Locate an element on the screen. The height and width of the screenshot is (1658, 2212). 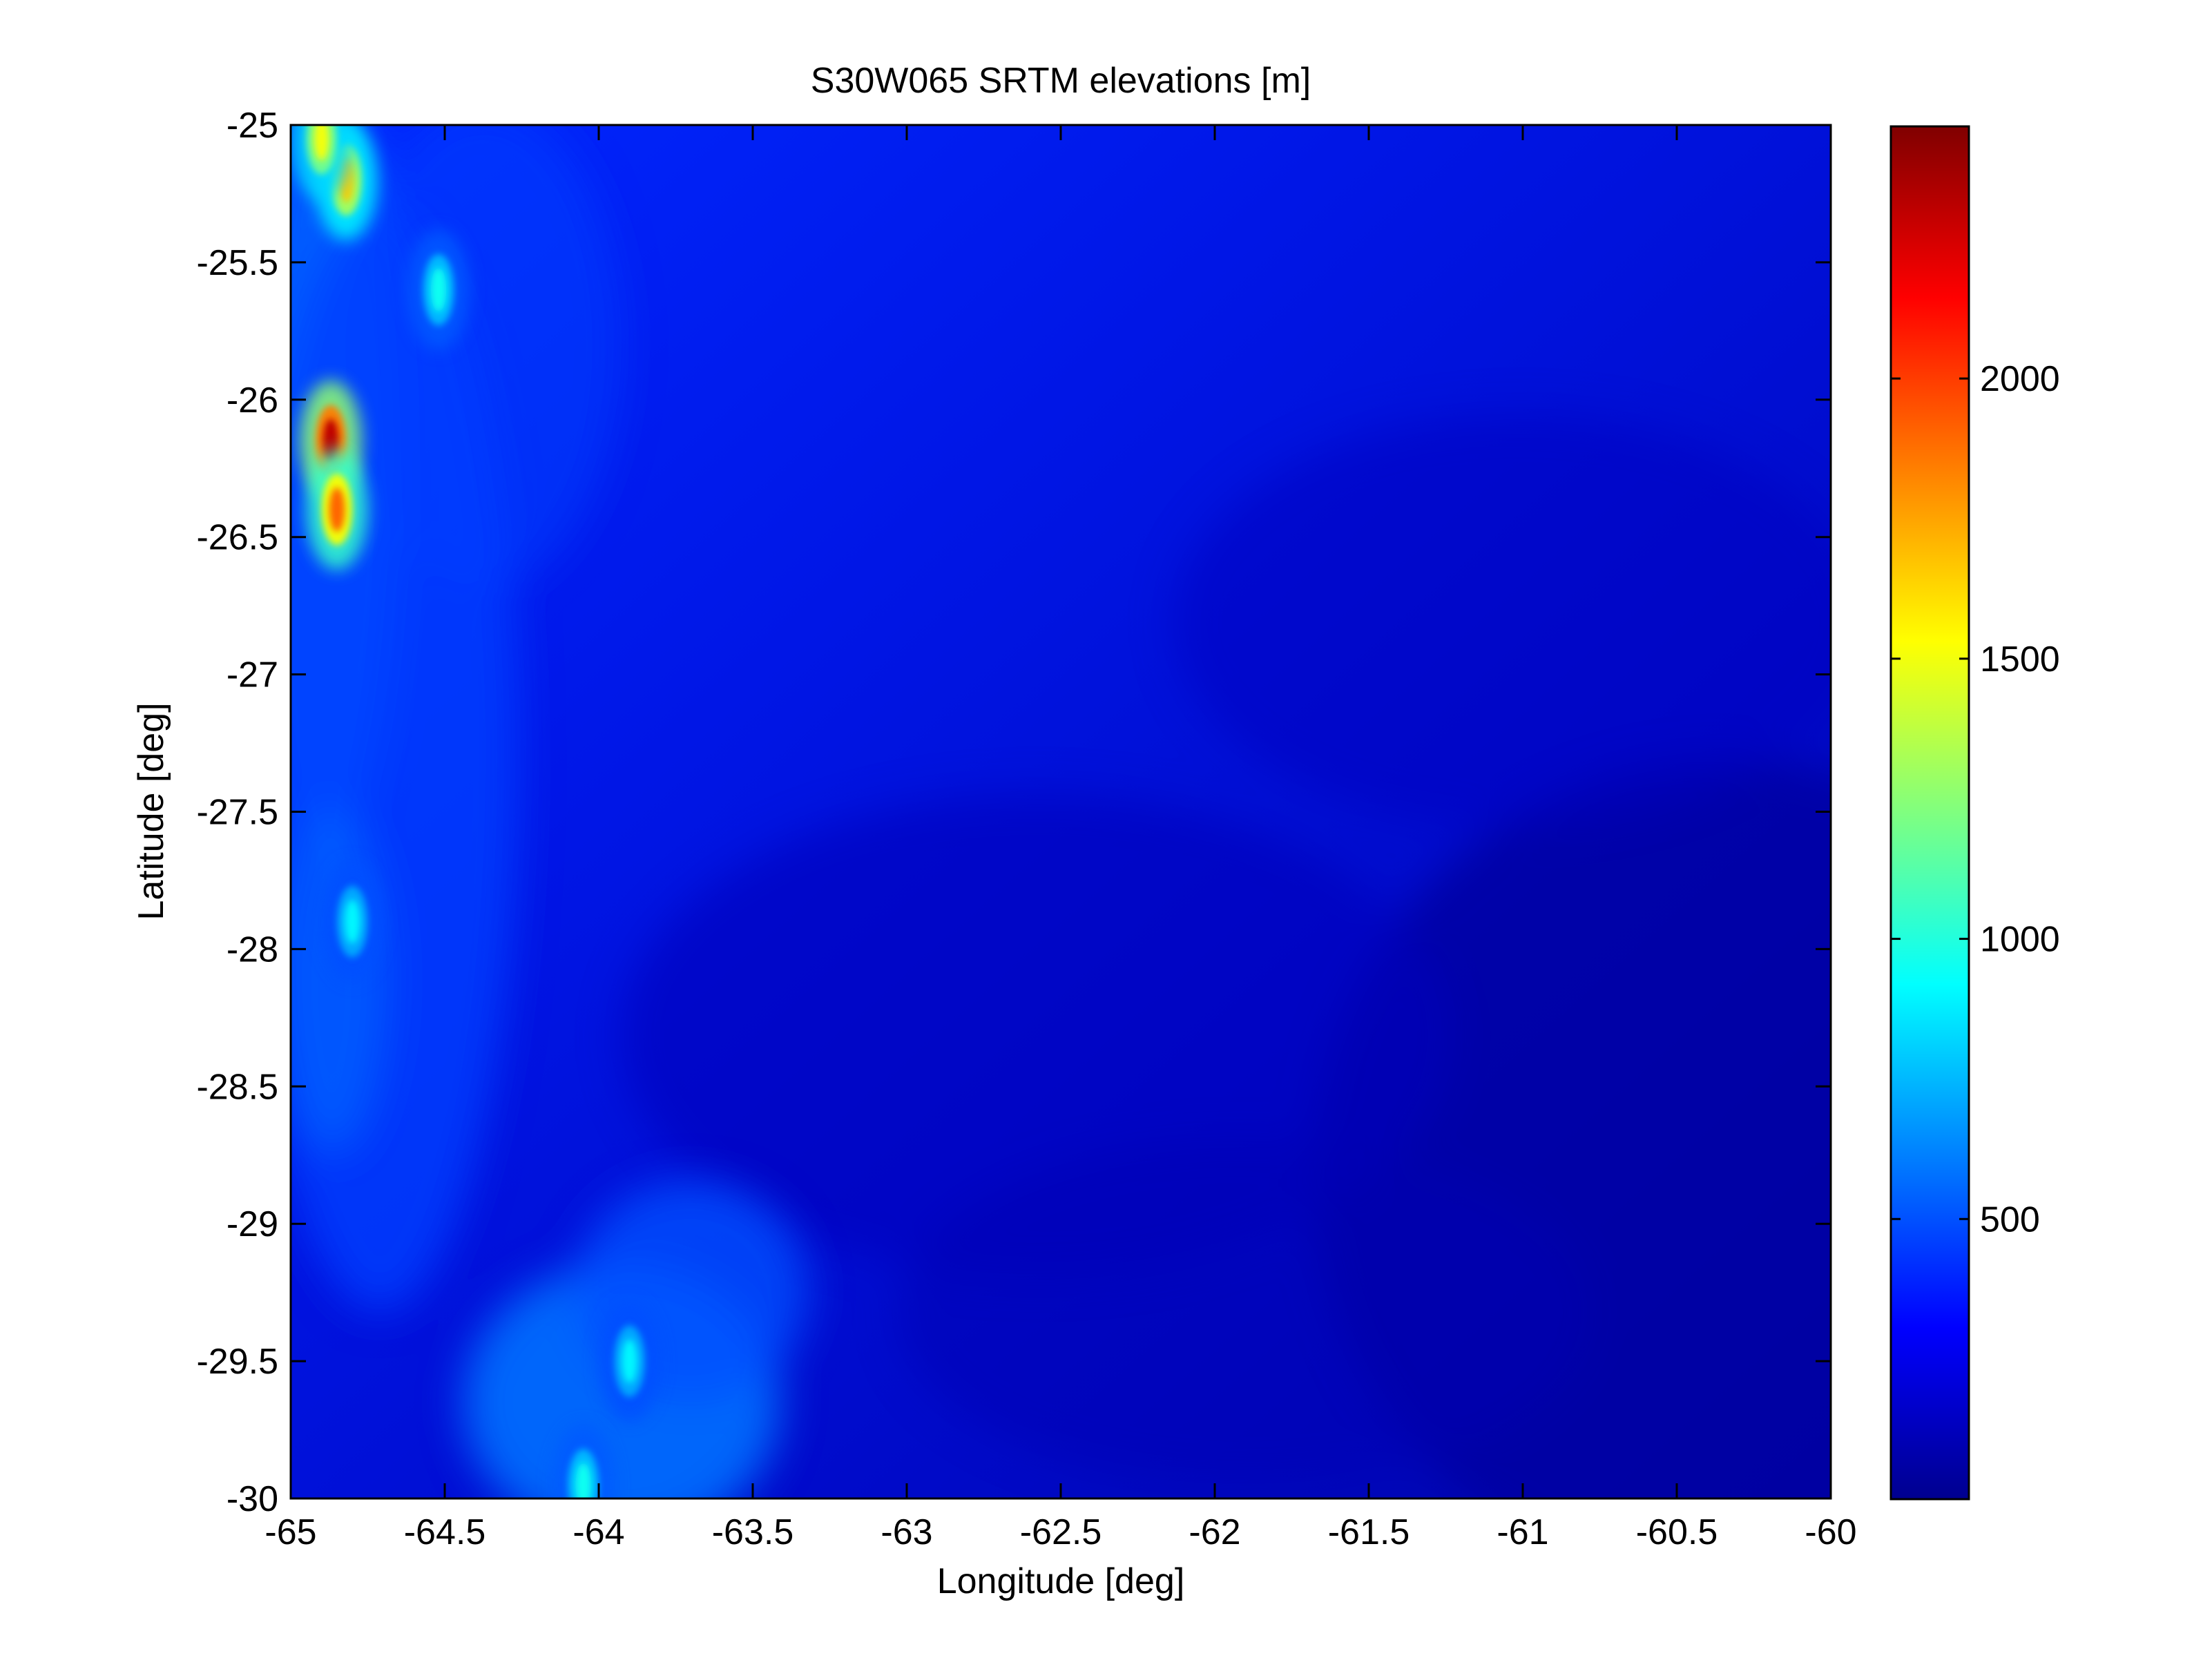
y-tick-label: -29 is located at coordinates (253, 1224).